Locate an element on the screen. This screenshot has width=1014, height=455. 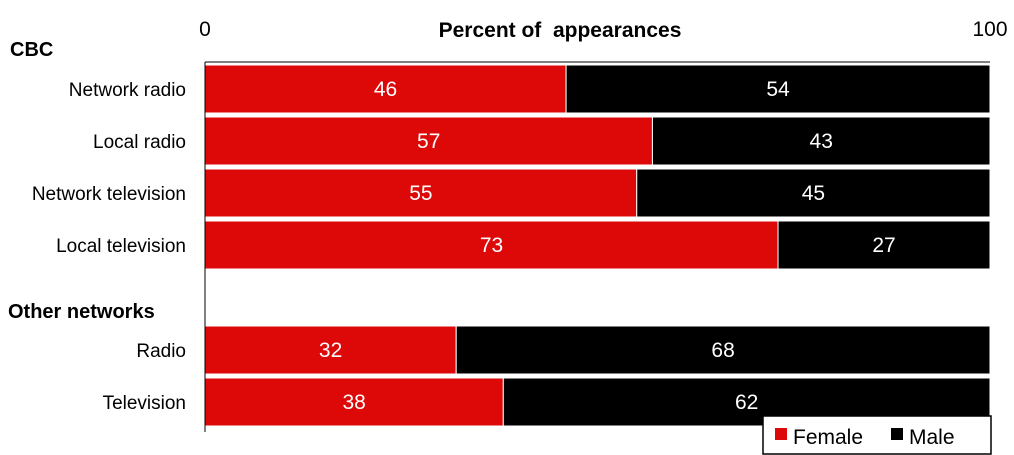
data-label-female-network-television: 55 is located at coordinates (420, 193).